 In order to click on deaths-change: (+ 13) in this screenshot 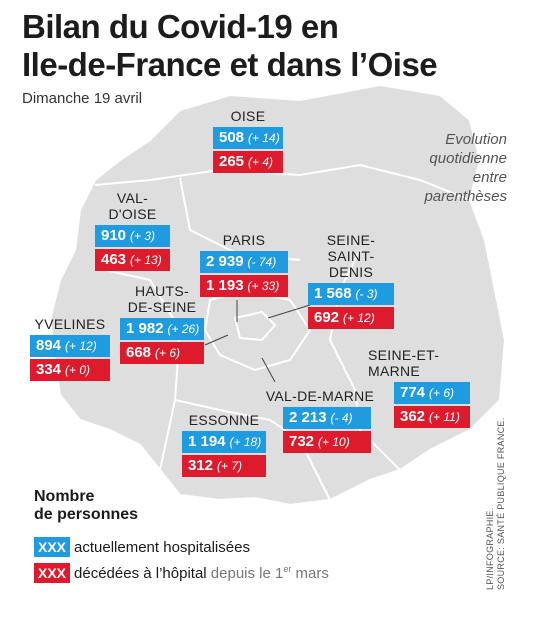, I will do `click(146, 260)`.